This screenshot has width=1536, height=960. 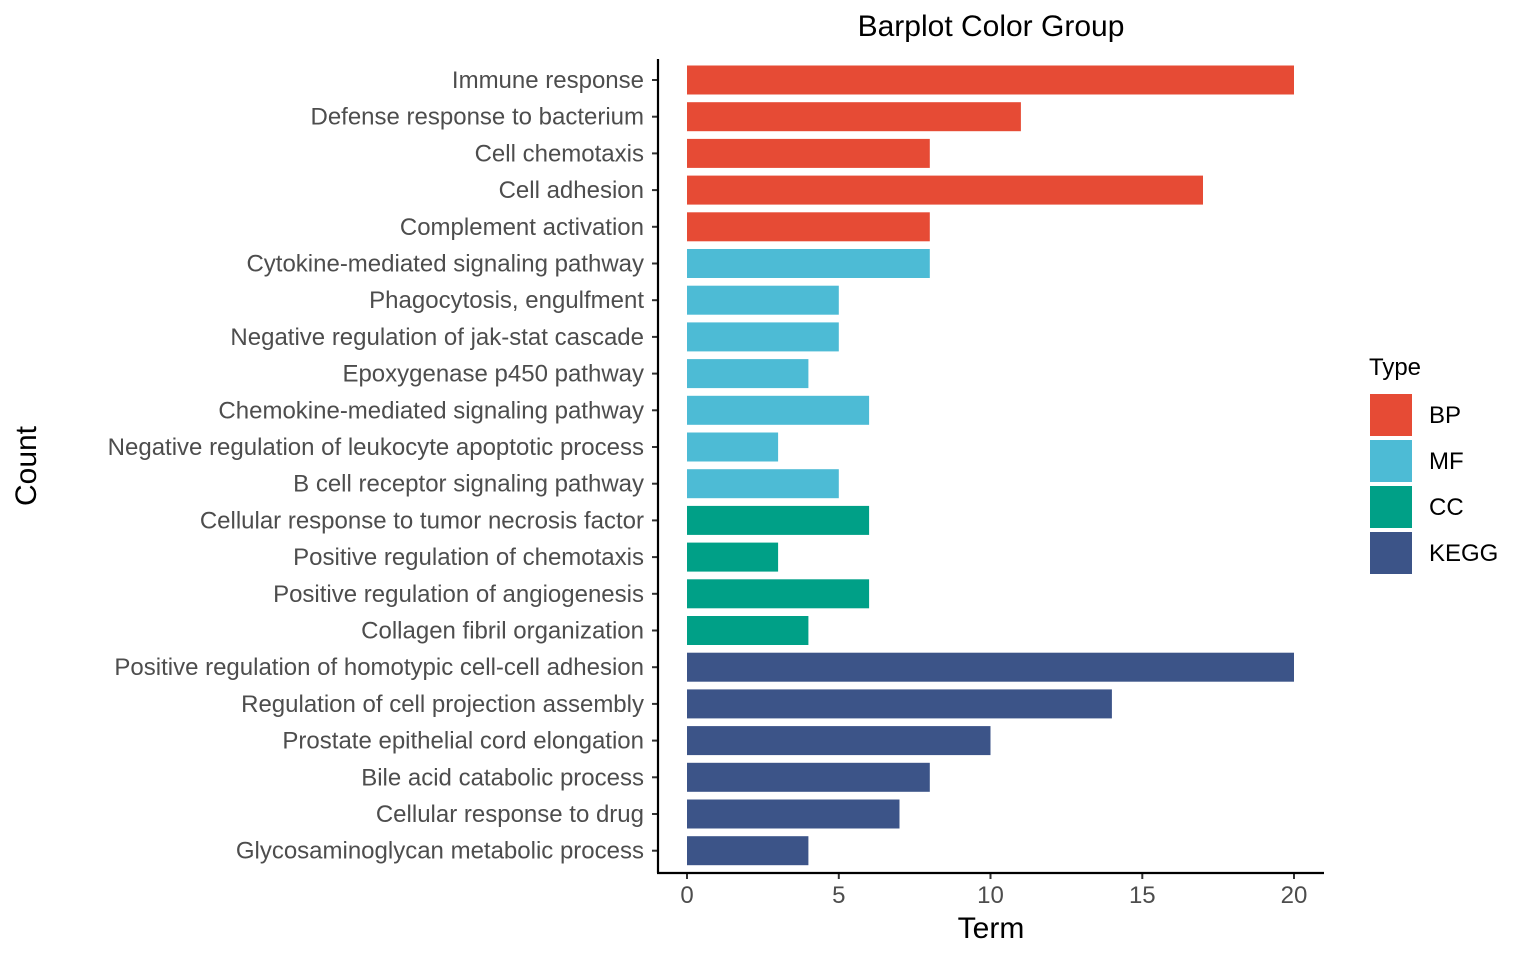 I want to click on legend: Type BP MF CC KEGG, so click(x=1433, y=464).